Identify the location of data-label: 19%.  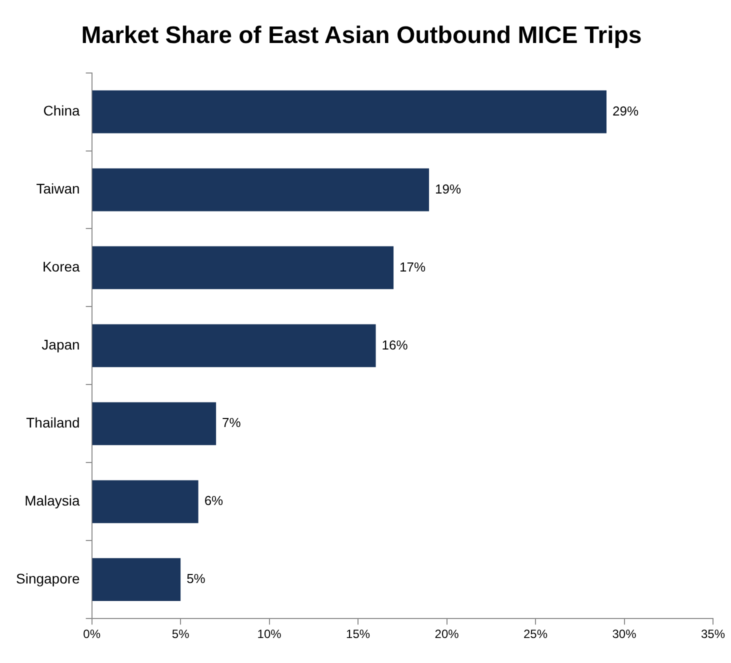
(448, 188).